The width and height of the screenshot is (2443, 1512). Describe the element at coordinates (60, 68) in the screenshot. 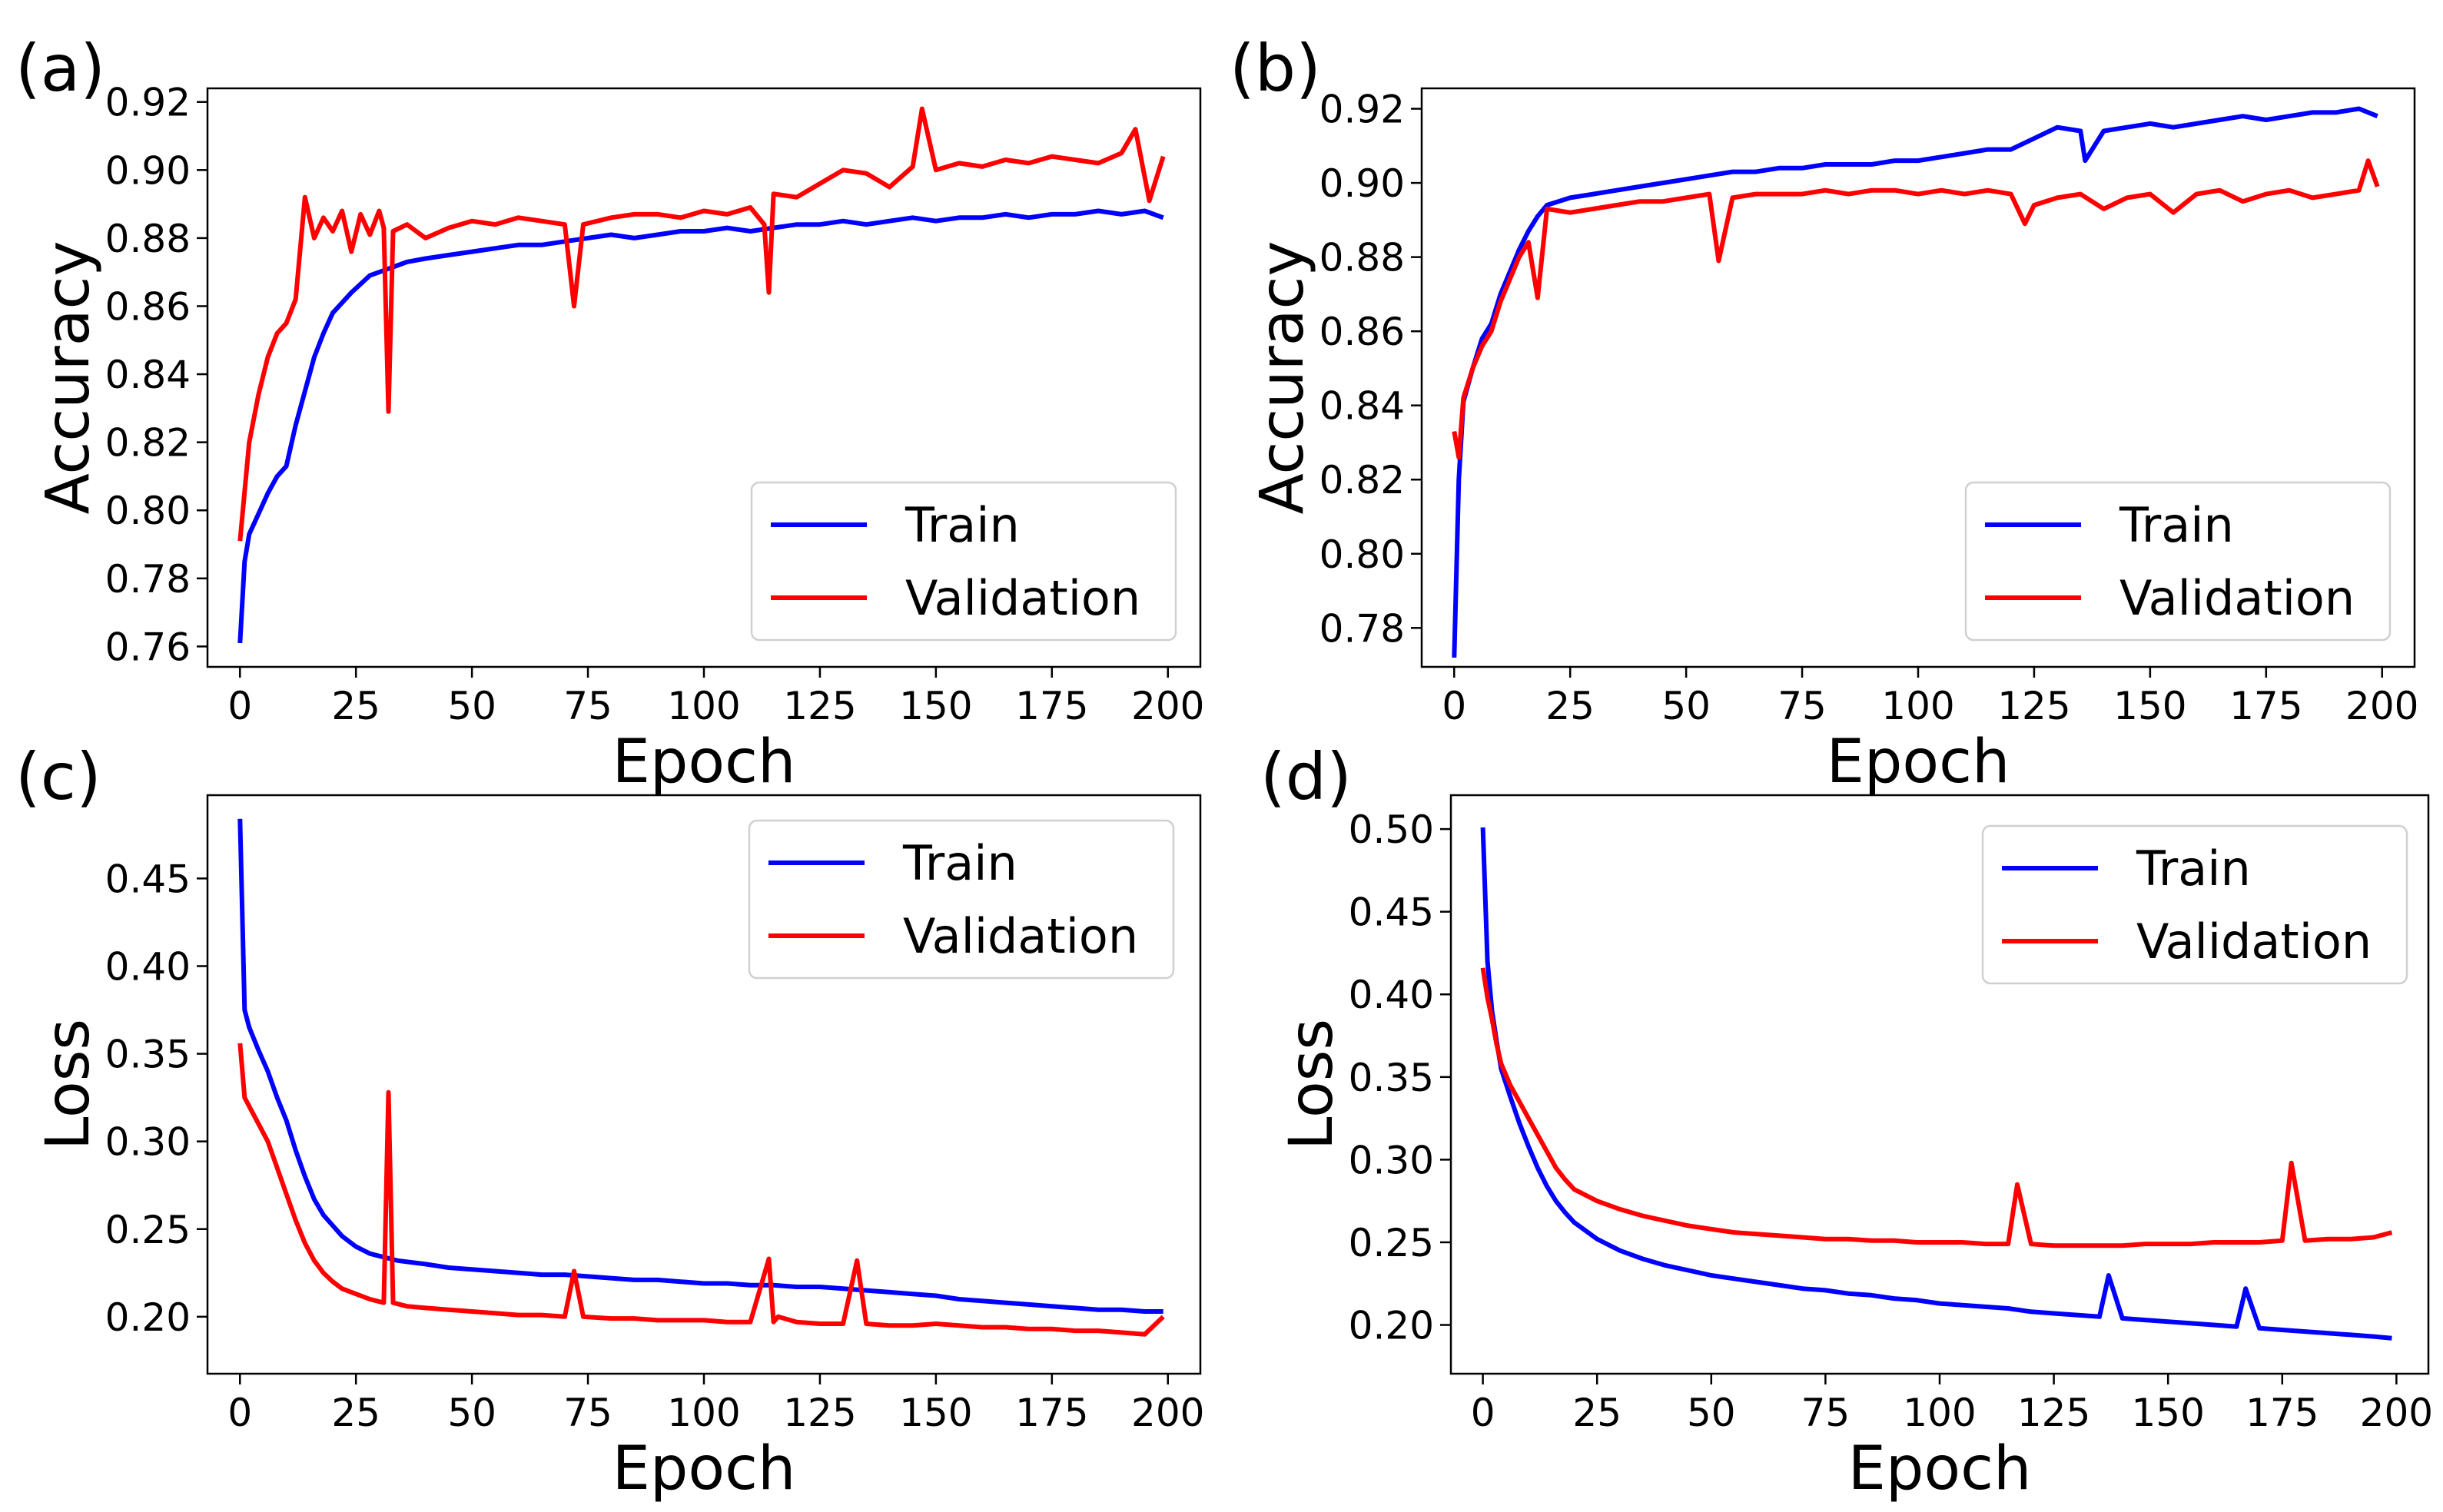

I see `panel-label: (a)` at that location.